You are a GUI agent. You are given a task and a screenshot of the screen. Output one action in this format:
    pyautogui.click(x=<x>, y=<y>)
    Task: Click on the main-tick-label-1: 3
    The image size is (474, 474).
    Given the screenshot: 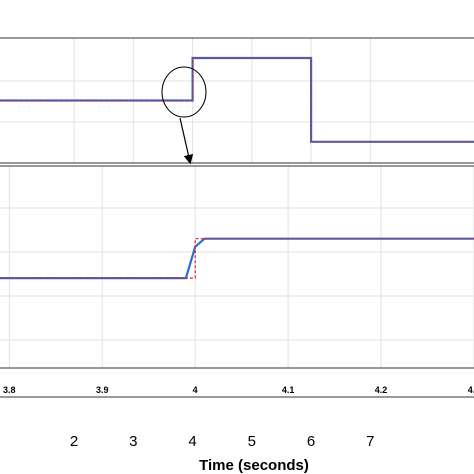 What is the action you would take?
    pyautogui.click(x=133, y=441)
    